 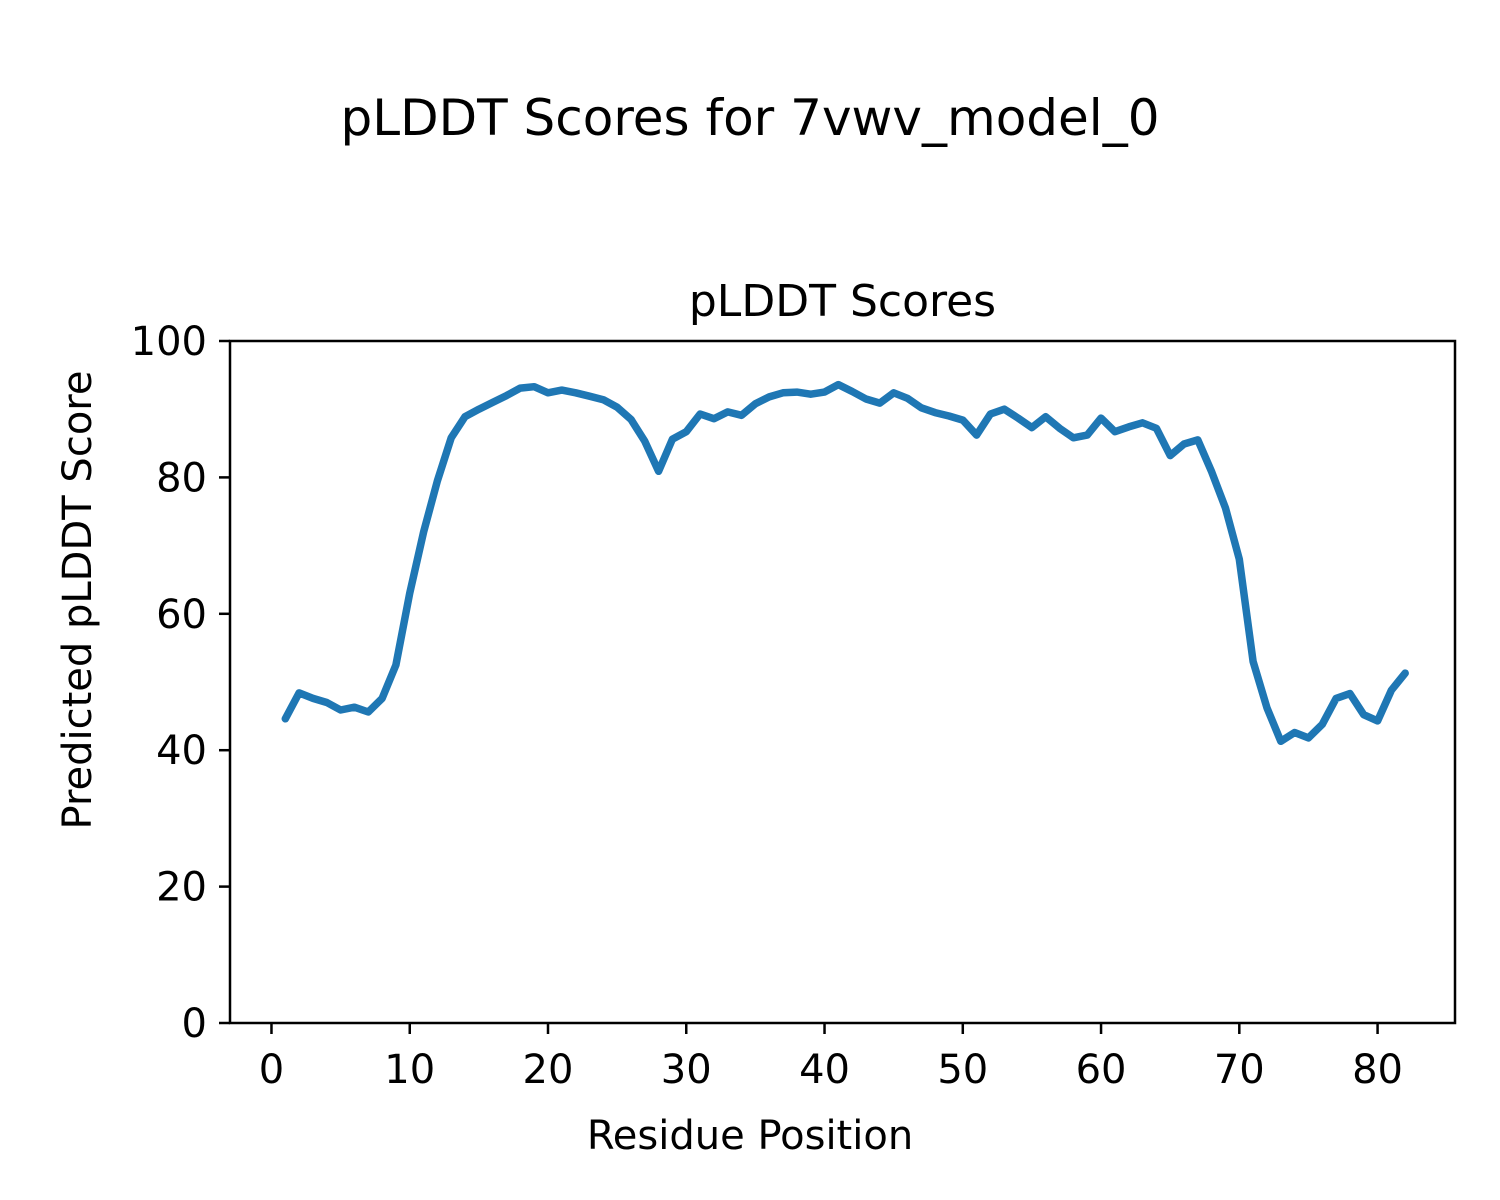 What do you see at coordinates (194, 1024) in the screenshot?
I see `y-tick-label: 0` at bounding box center [194, 1024].